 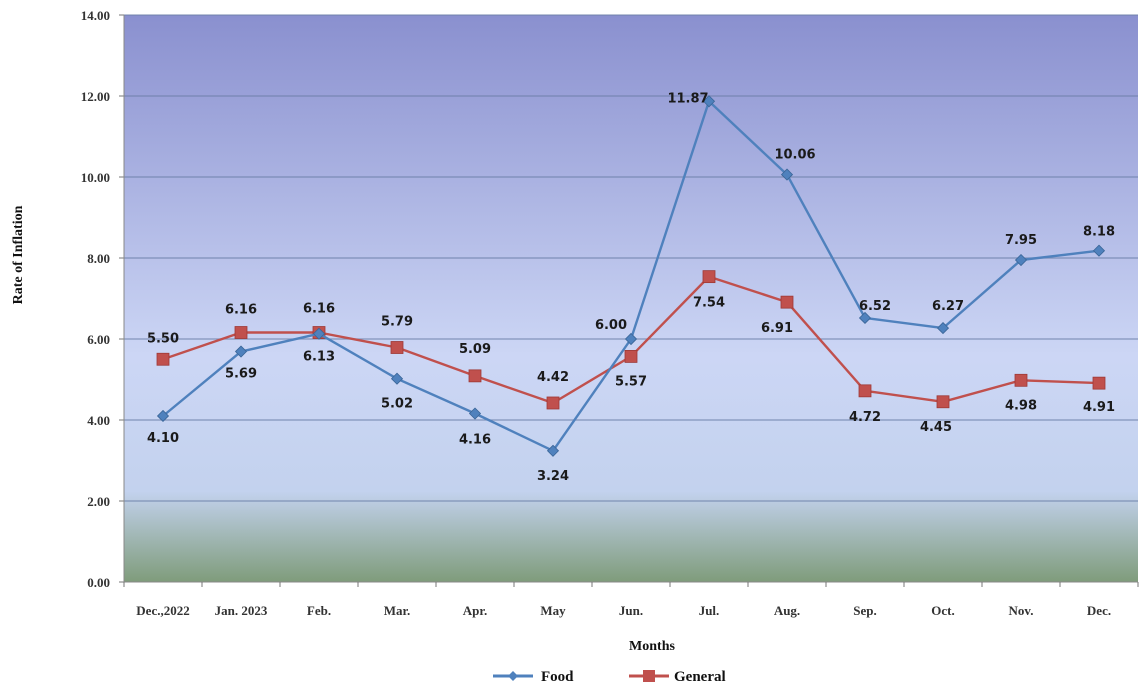 I want to click on data-label-general: 4.98, so click(x=1021, y=405).